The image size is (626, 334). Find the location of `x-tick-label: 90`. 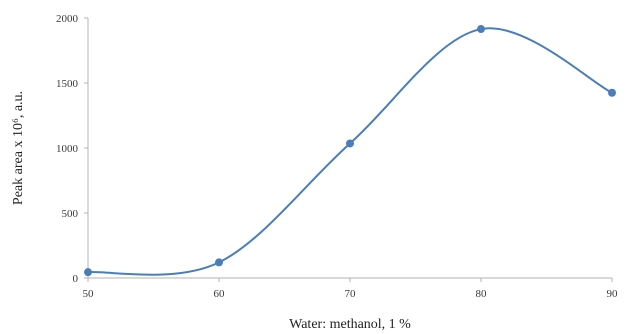

x-tick-label: 90 is located at coordinates (613, 294).